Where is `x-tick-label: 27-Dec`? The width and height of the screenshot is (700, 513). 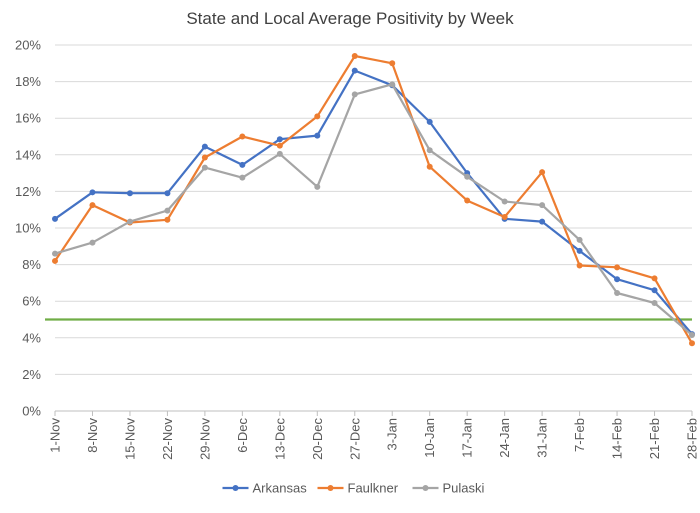 x-tick-label: 27-Dec is located at coordinates (354, 439).